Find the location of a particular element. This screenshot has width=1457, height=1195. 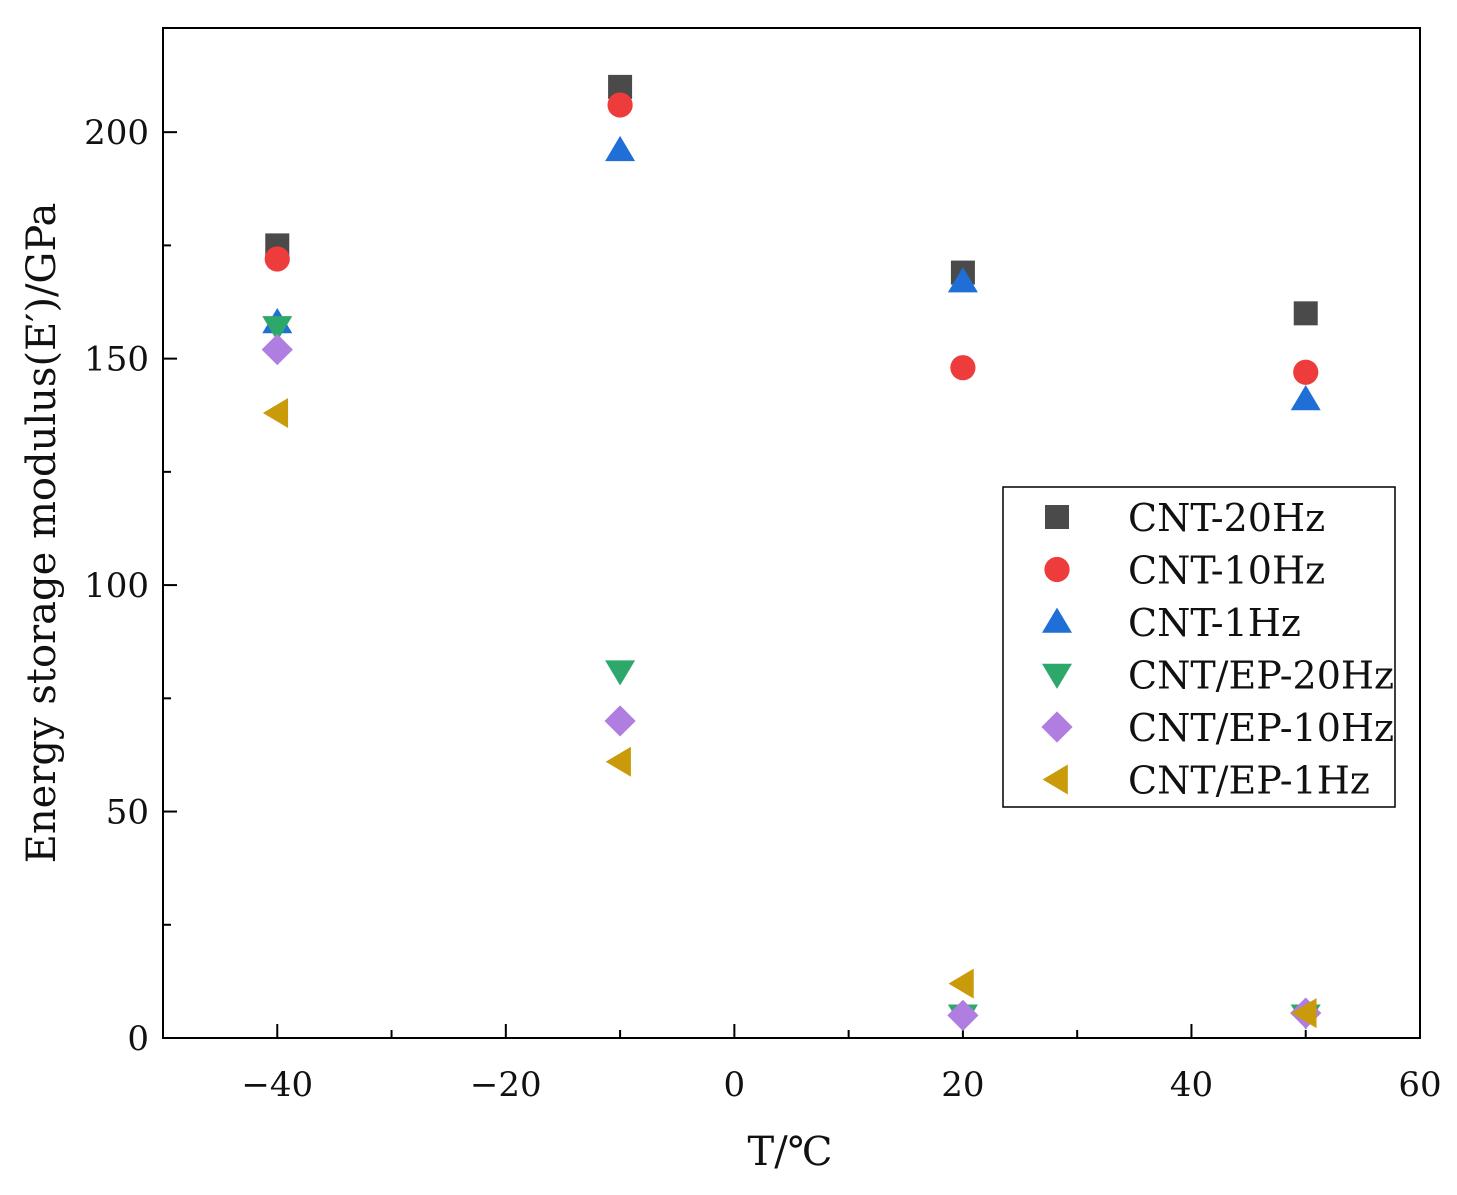

legend-label: CNT-20Hz is located at coordinates (1226, 518).